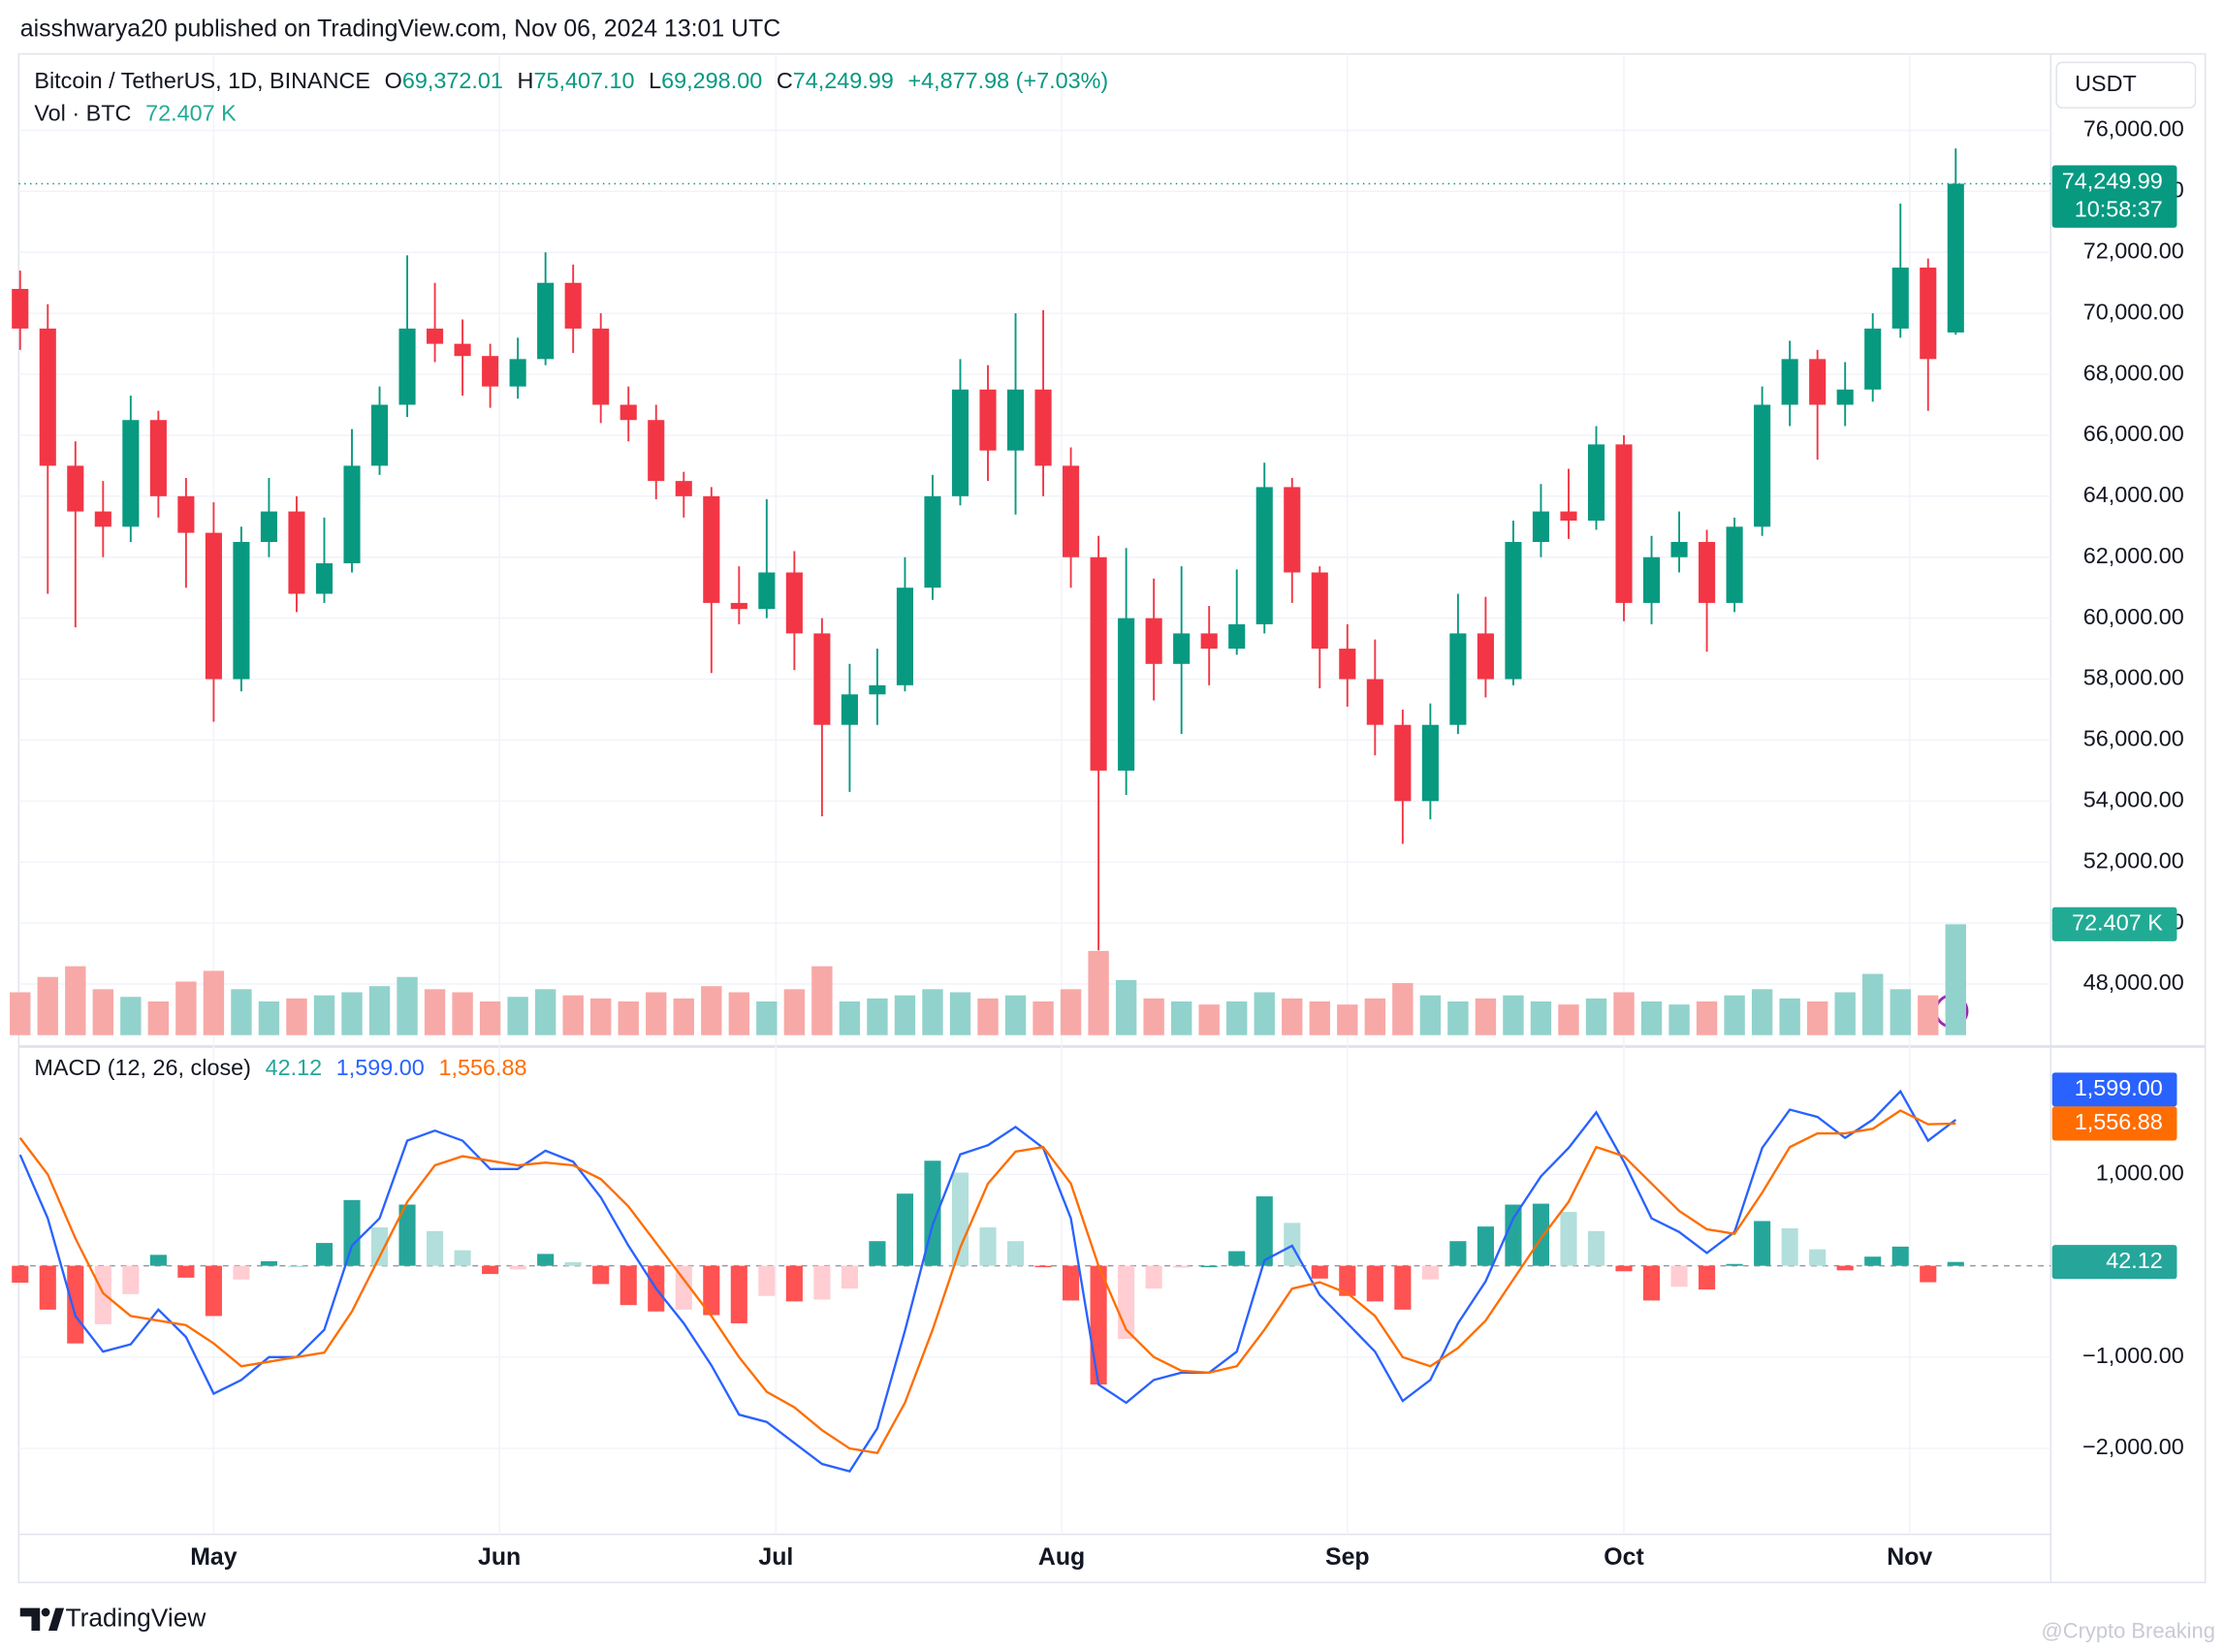 The height and width of the screenshot is (1652, 2224). What do you see at coordinates (2133, 677) in the screenshot?
I see `y-tick-label: 58,000.00` at bounding box center [2133, 677].